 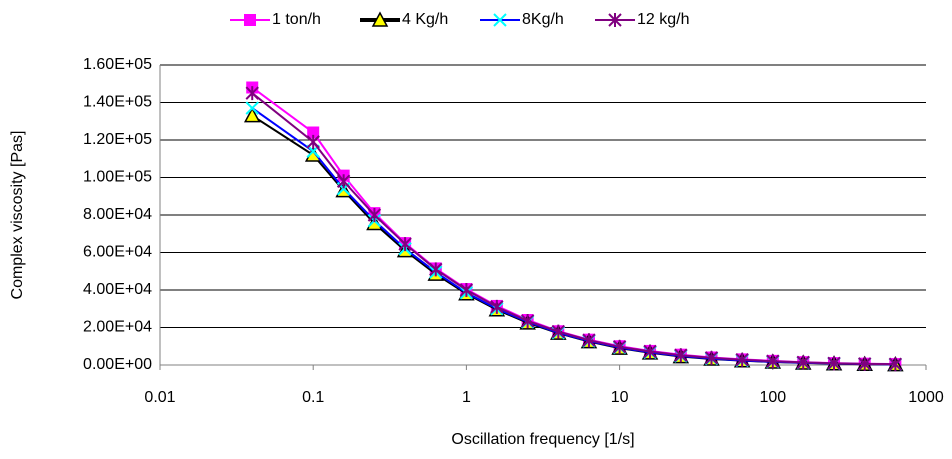 What do you see at coordinates (117, 139) in the screenshot?
I see `y-tick-label: 1.20E+05` at bounding box center [117, 139].